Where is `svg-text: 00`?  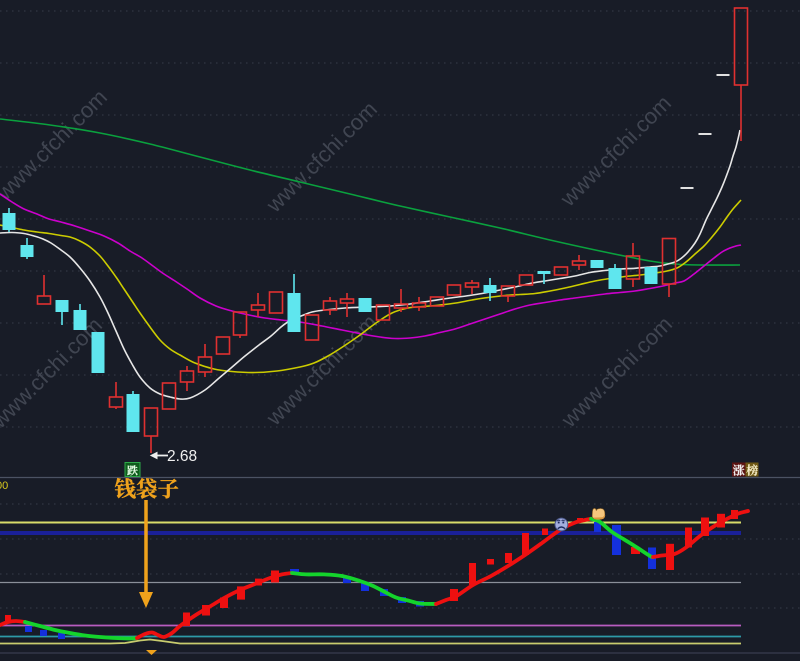
svg-text: 00 is located at coordinates (4, 486).